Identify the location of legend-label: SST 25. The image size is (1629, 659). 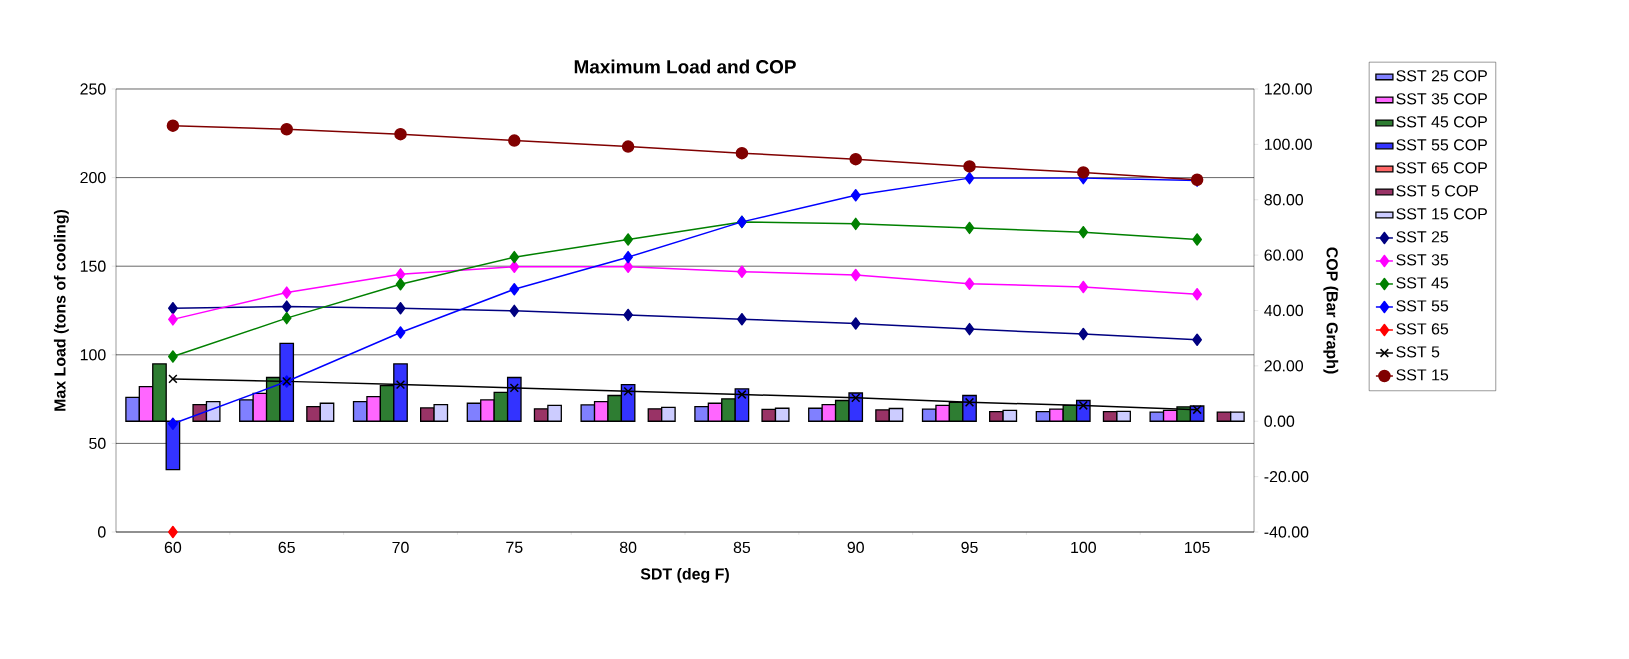
(1422, 237).